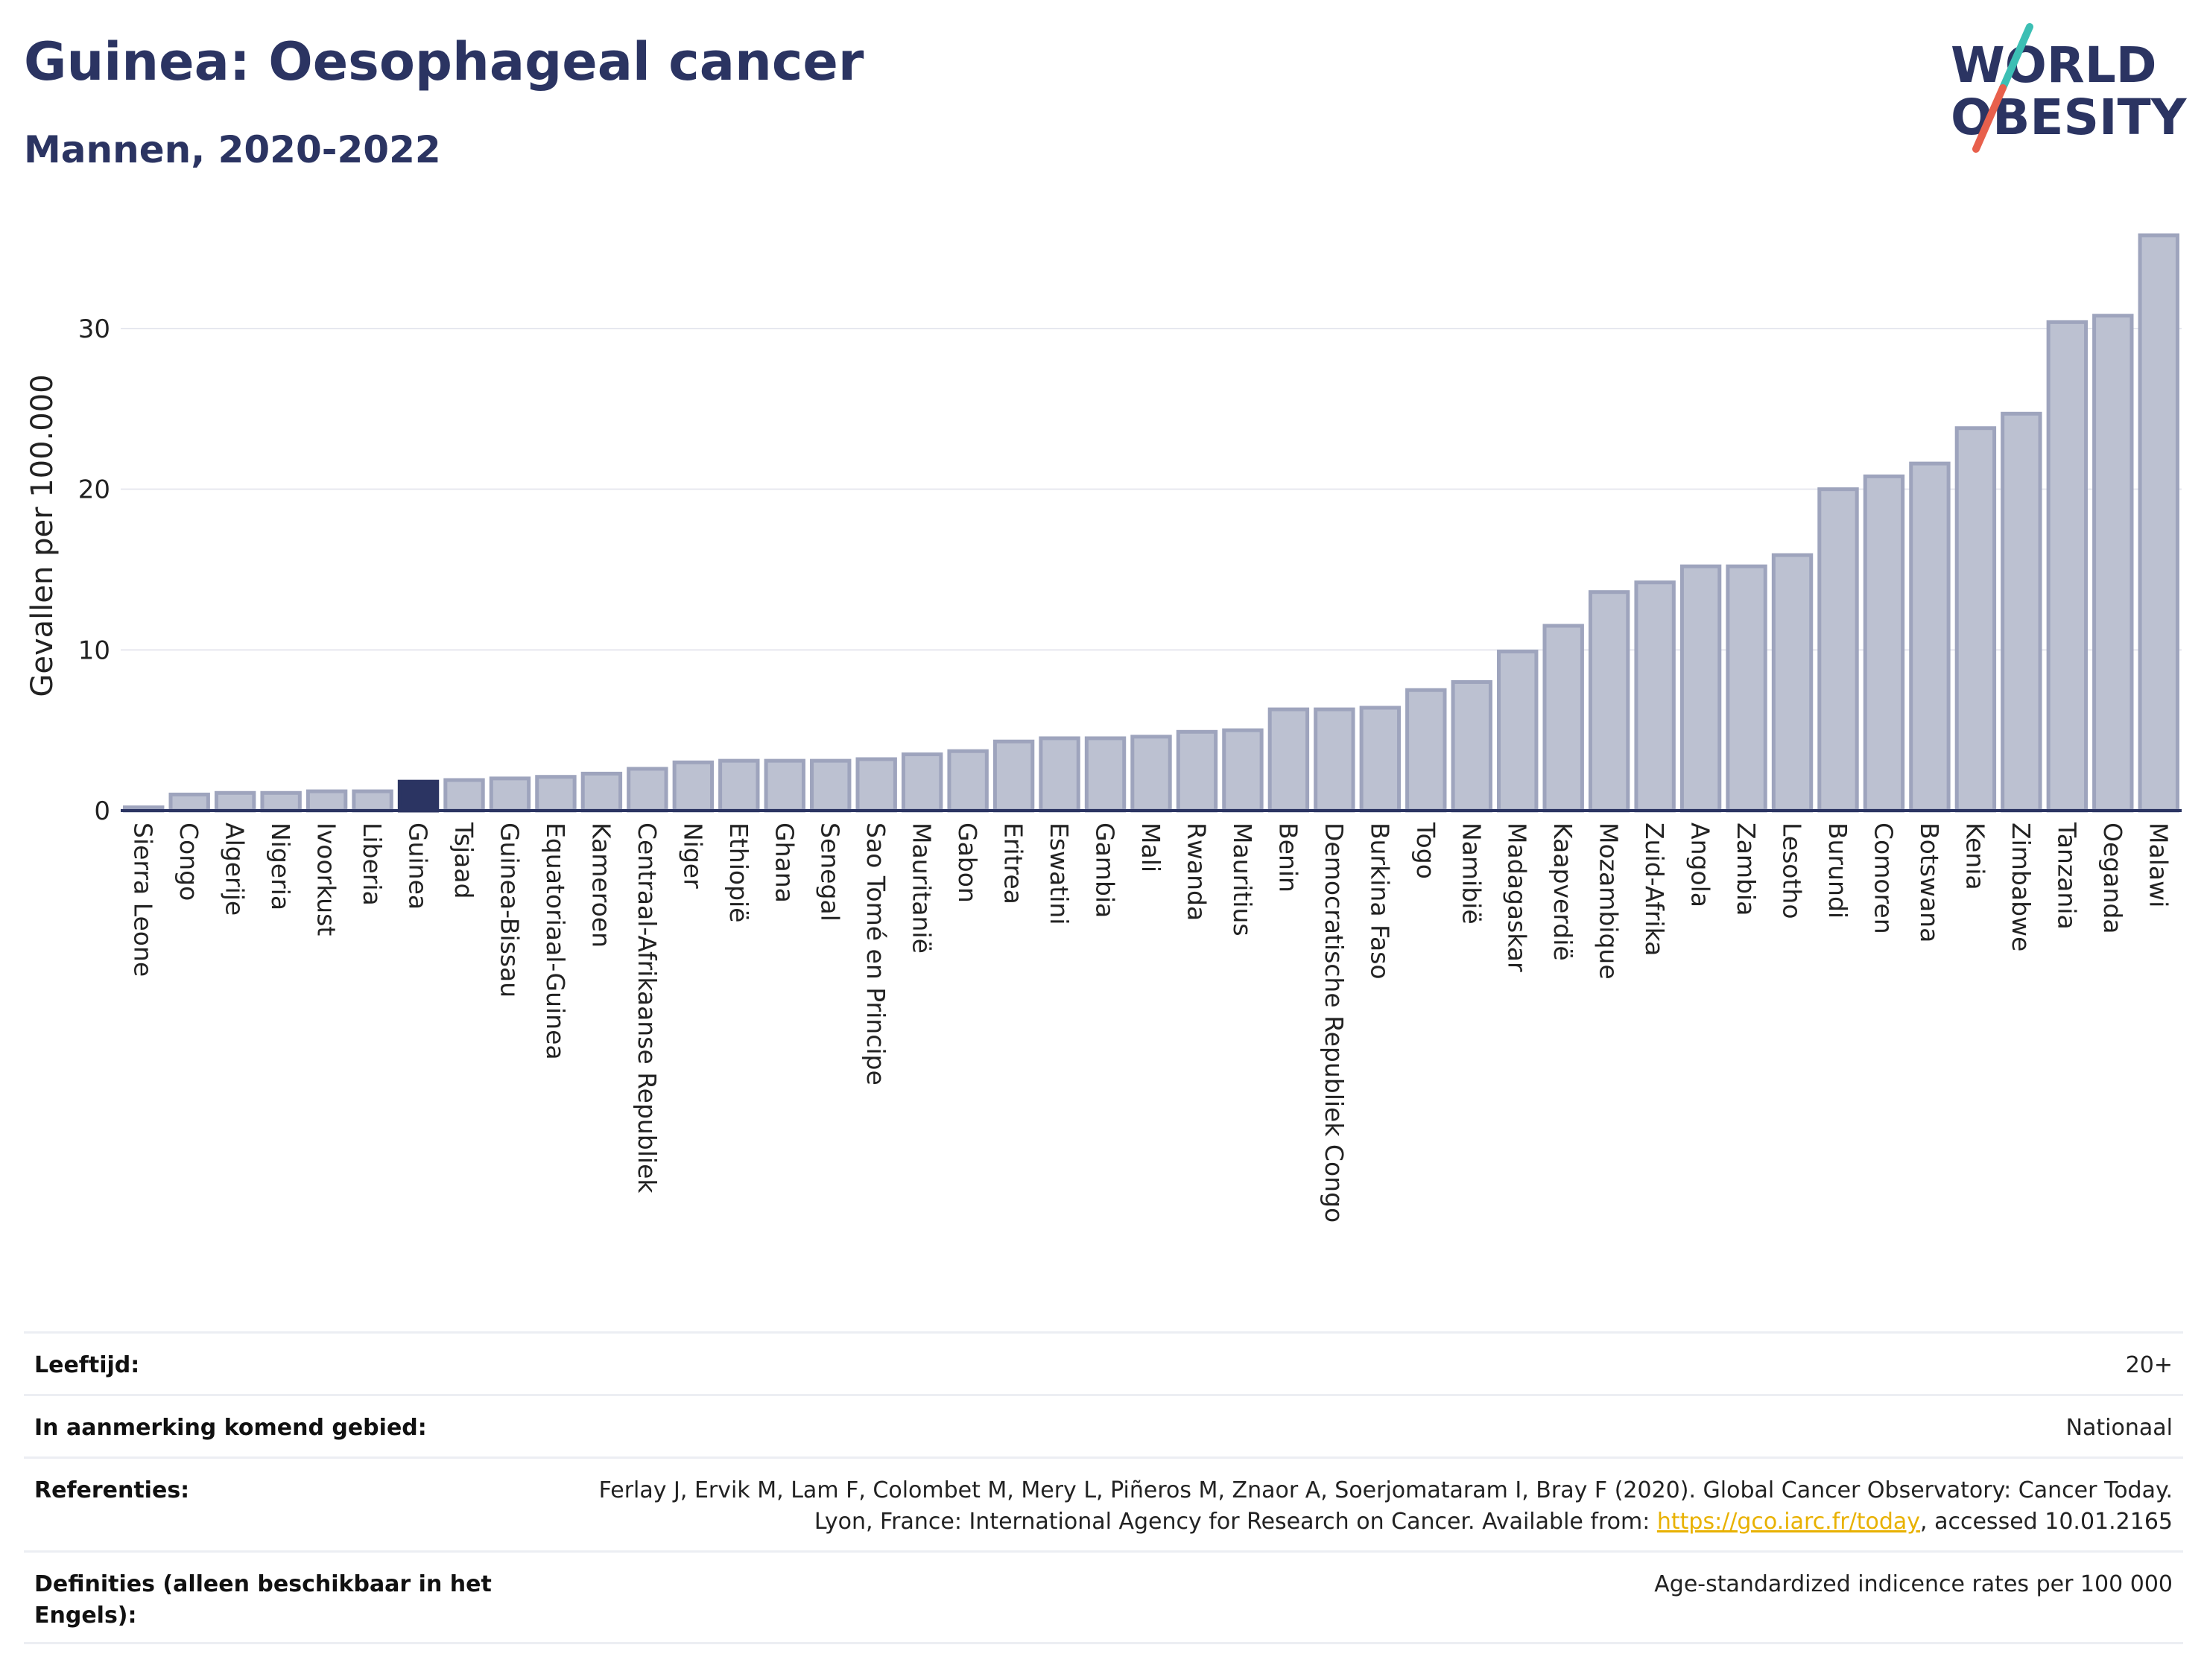 This screenshot has width=2204, height=1680. I want to click on bar-mauritius, so click(1243, 770).